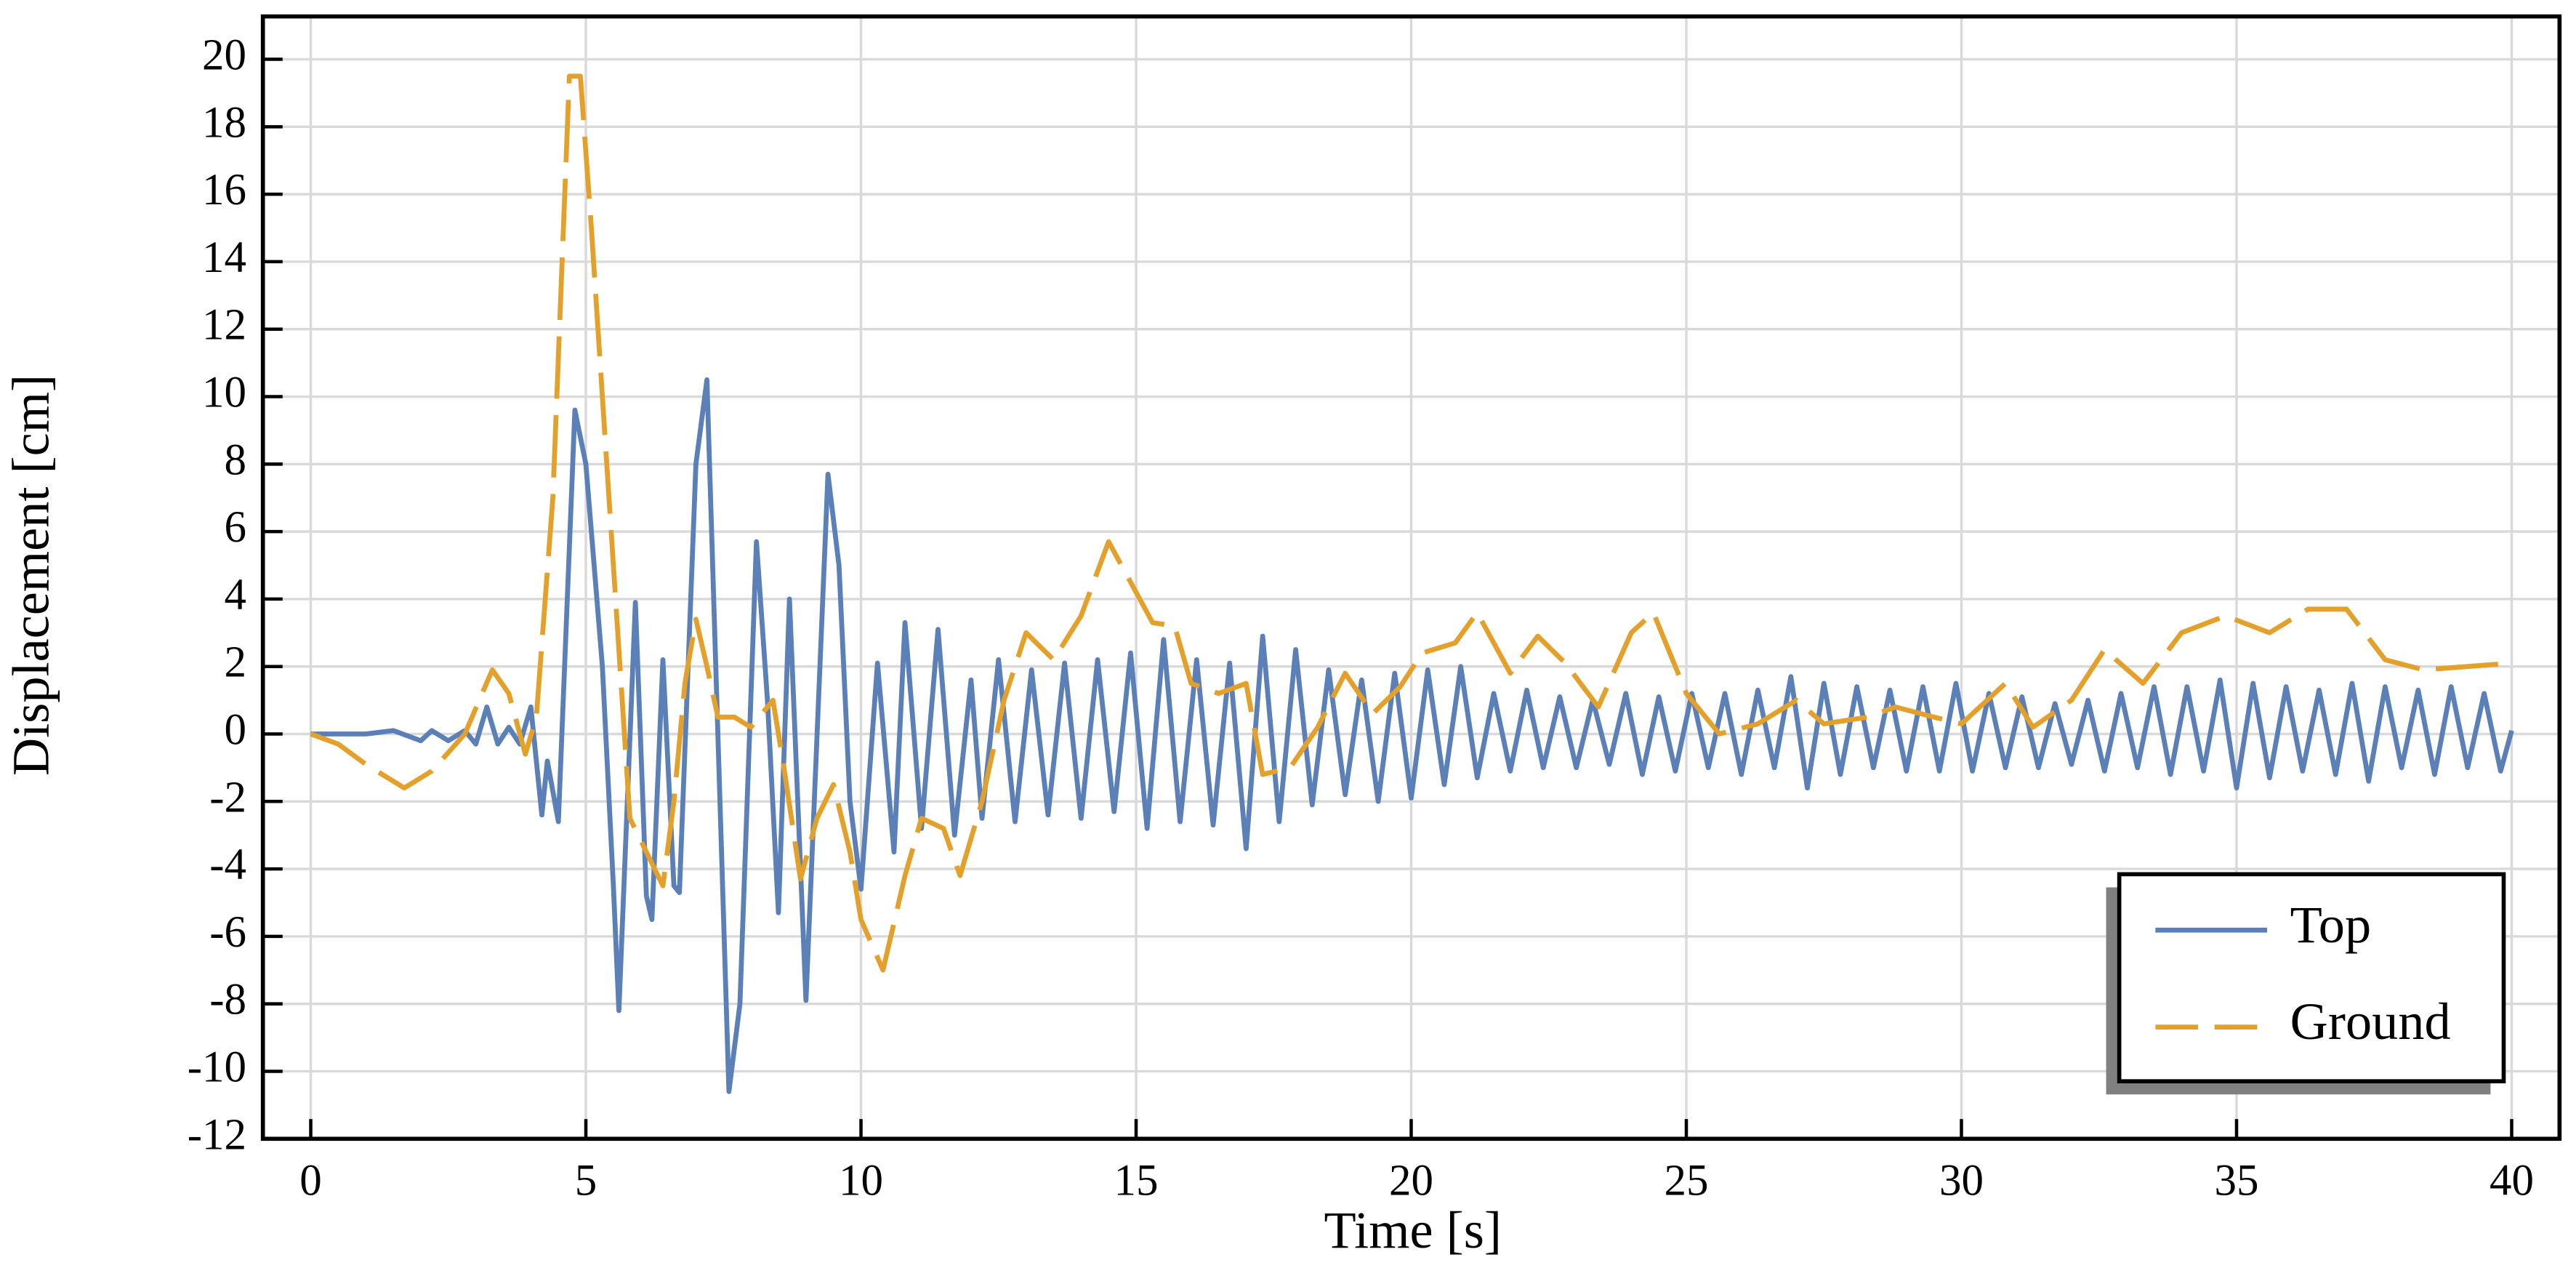  I want to click on y-tick-label: -6, so click(227, 932).